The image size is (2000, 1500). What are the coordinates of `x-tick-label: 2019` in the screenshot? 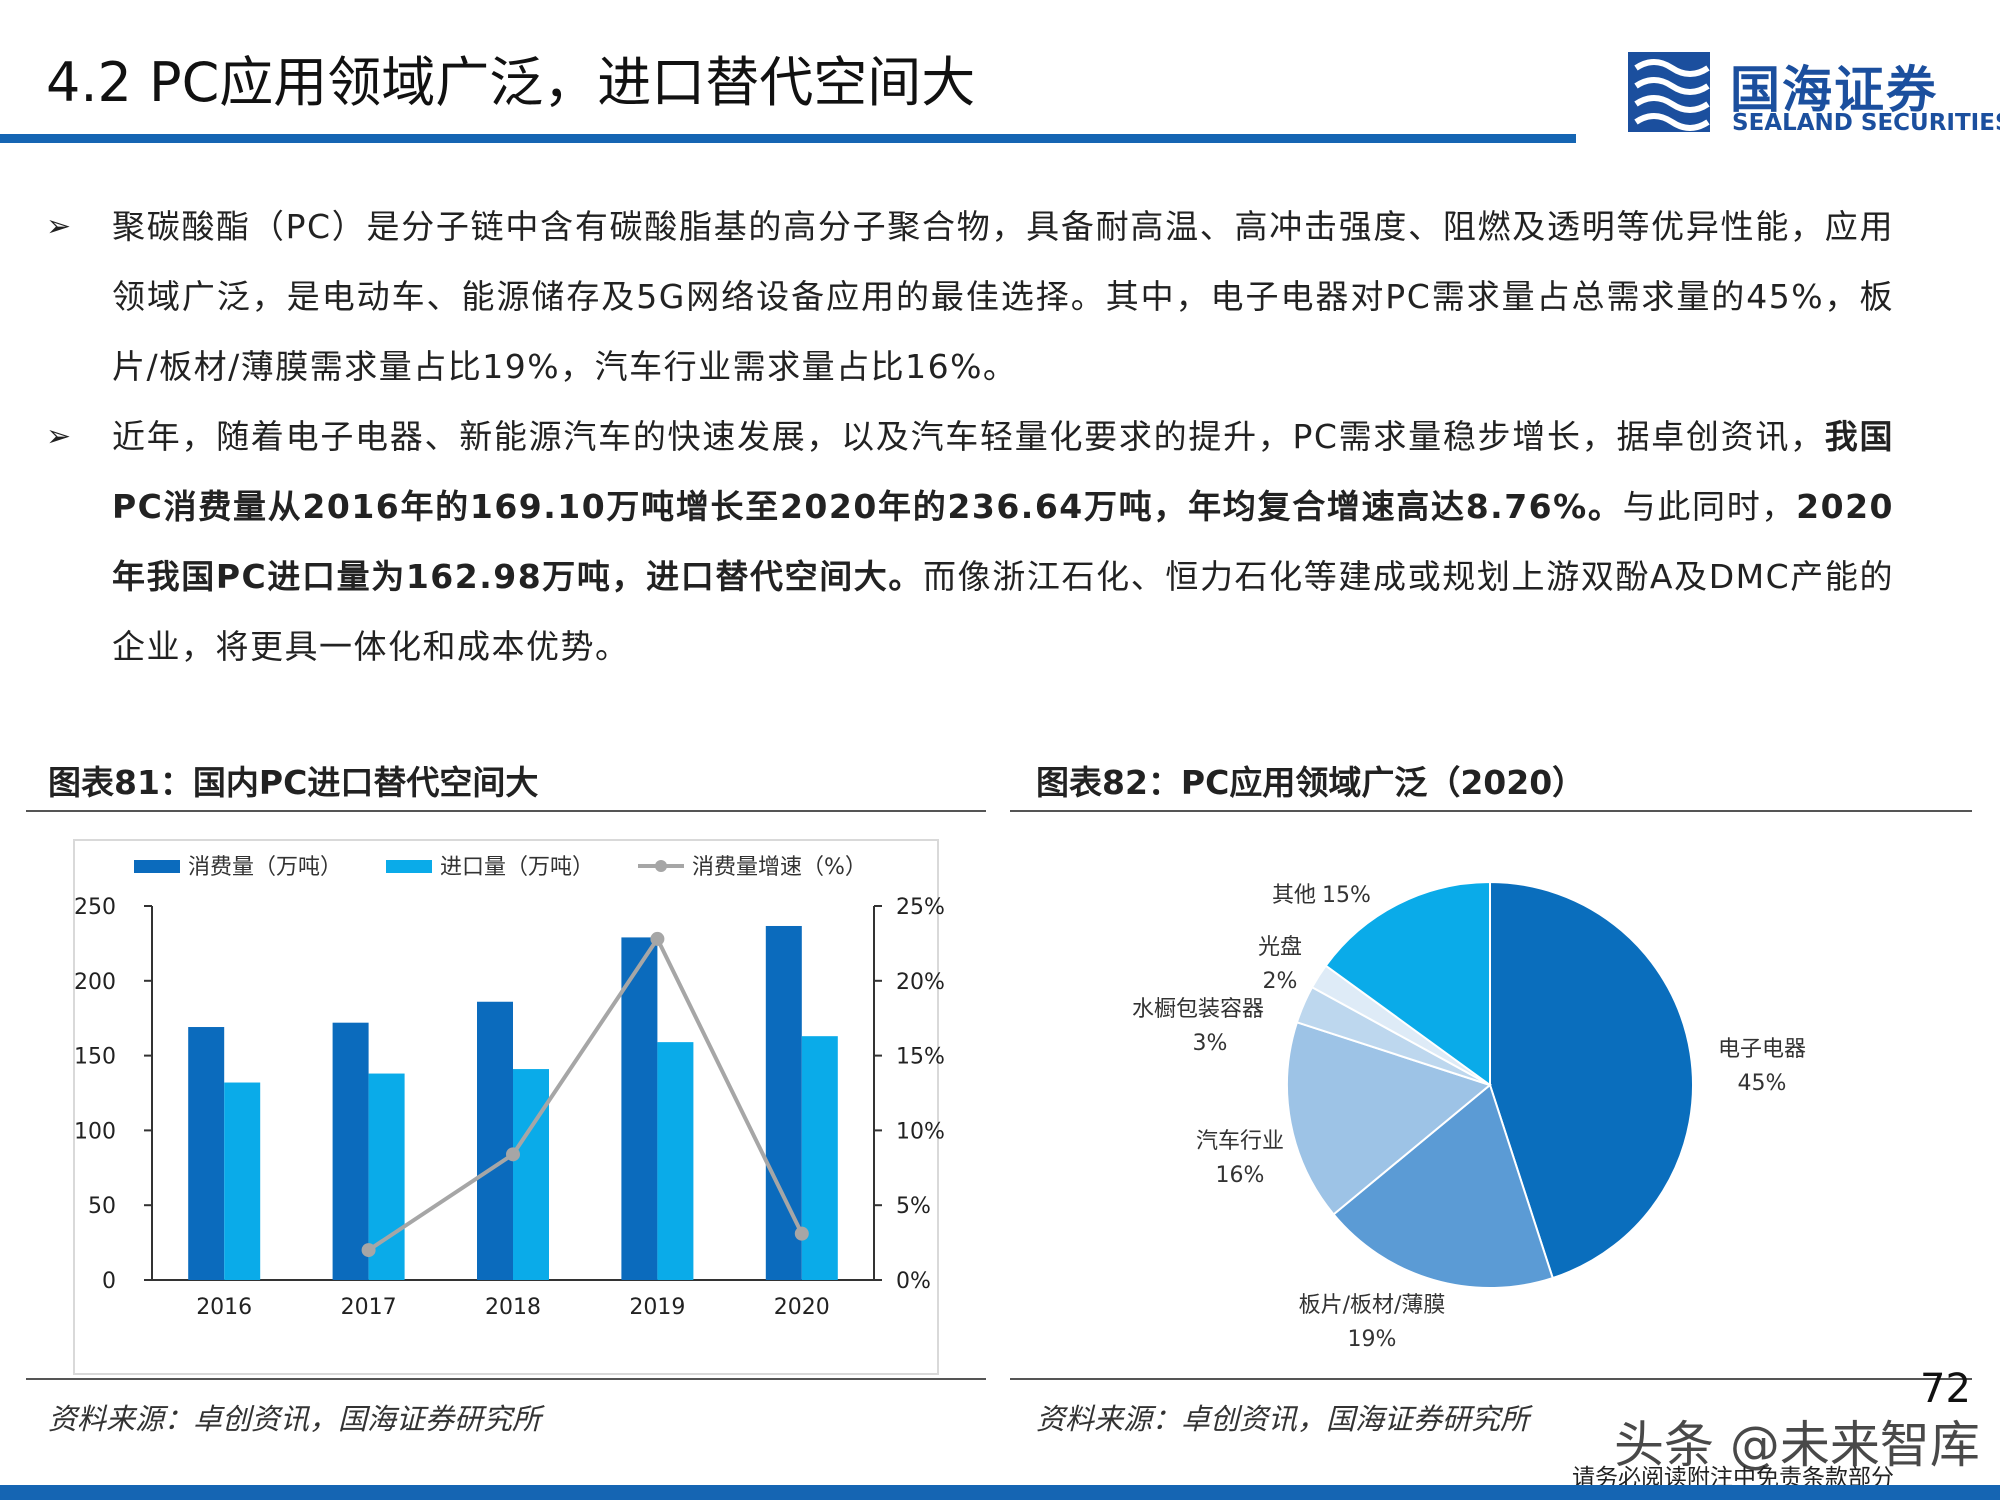 It's located at (657, 1307).